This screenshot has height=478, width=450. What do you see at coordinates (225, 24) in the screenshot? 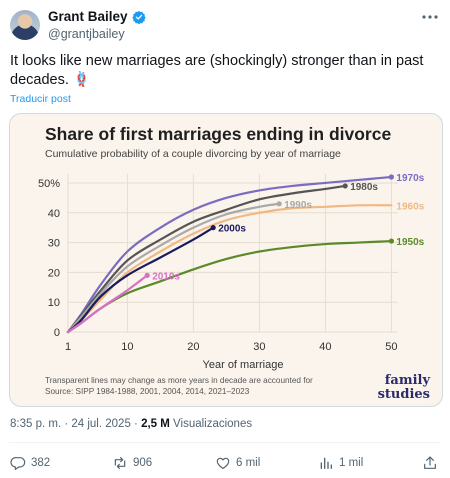
I see `tweet-header: Grant Bailey @grantjbailey` at bounding box center [225, 24].